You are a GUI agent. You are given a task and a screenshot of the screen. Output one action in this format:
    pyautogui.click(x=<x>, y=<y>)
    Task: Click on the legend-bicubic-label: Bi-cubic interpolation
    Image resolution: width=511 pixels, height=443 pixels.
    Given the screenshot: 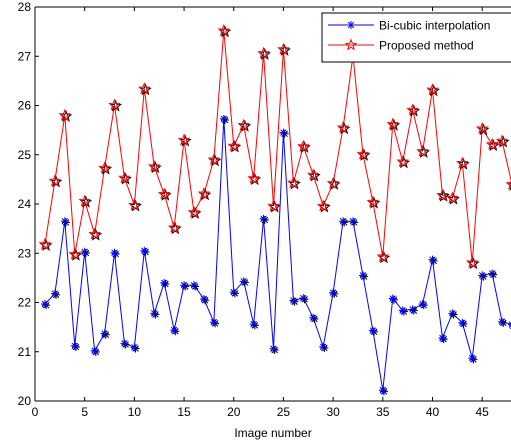 What is the action you would take?
    pyautogui.click(x=434, y=26)
    